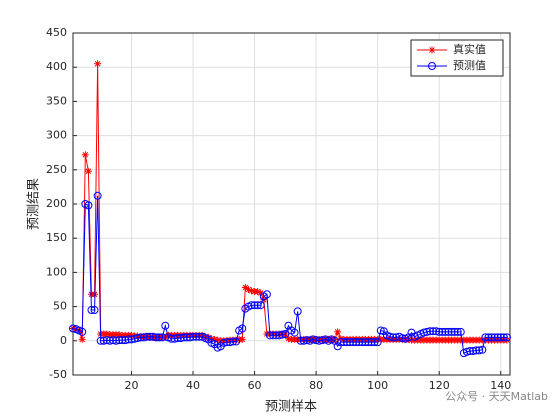 Image resolution: width=560 pixels, height=420 pixels. I want to click on y-tick-label: 100, so click(56, 271).